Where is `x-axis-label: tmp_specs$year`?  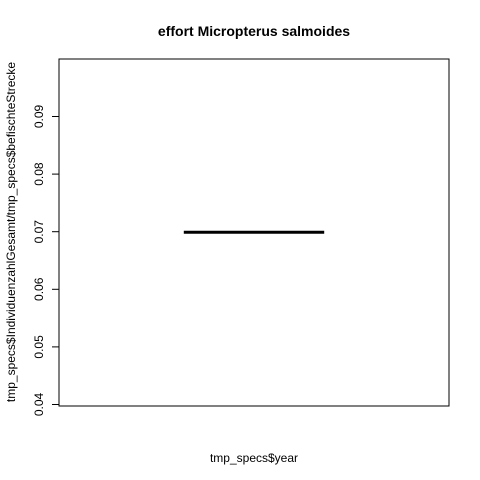
x-axis-label: tmp_specs$year is located at coordinates (254, 458).